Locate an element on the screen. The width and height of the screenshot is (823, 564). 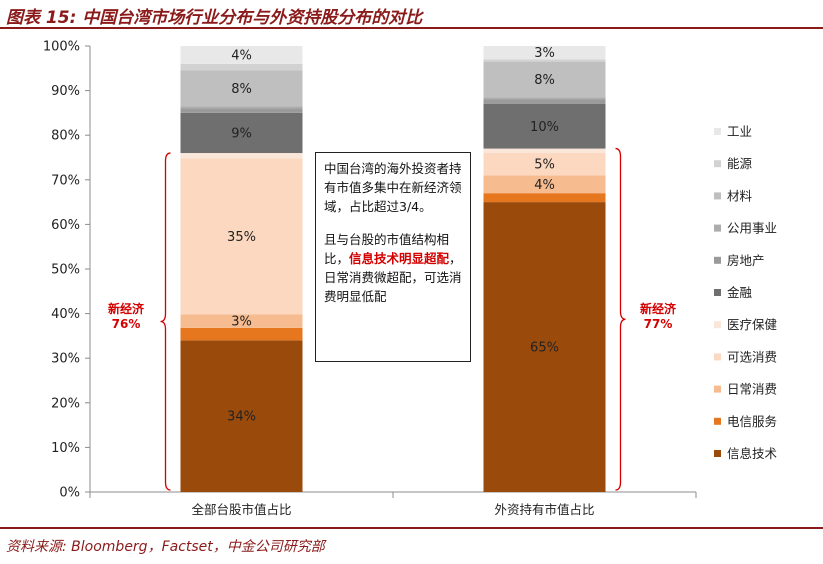
callout-para-1: 中国台湾的海外投资者持有市值多集中在新经济领域，占比超过3/4。 is located at coordinates (393, 187).